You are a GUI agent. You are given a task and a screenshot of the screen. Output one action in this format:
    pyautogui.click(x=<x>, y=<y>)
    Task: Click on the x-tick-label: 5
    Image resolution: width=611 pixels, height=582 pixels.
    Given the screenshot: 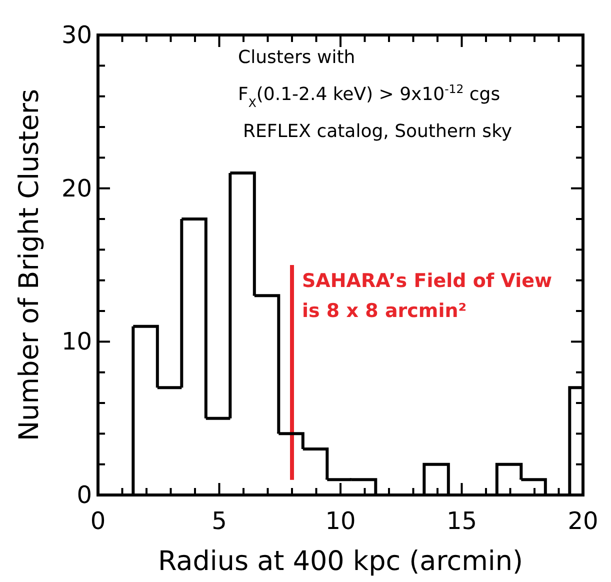 What is the action you would take?
    pyautogui.click(x=219, y=521)
    